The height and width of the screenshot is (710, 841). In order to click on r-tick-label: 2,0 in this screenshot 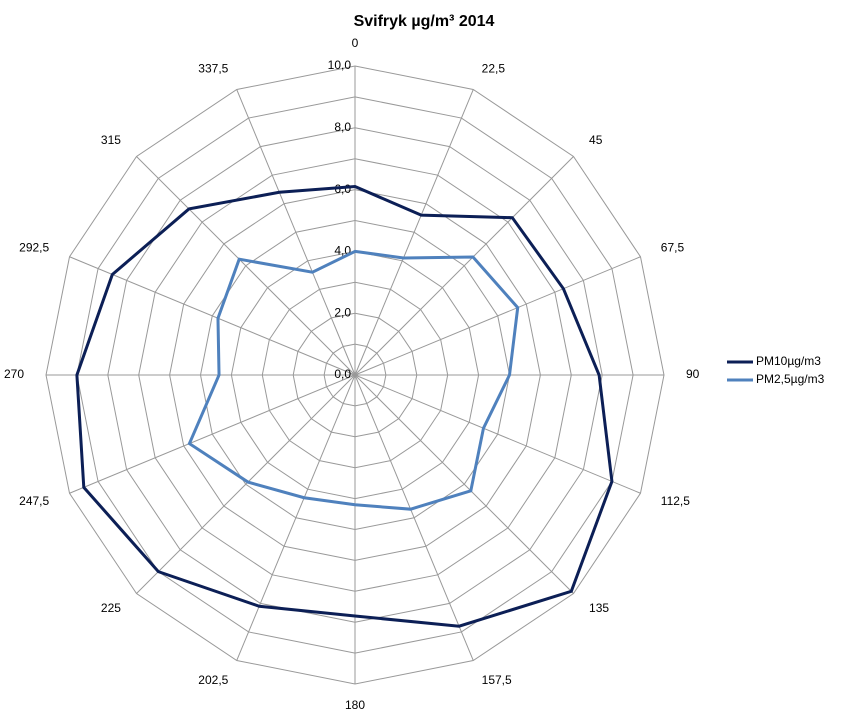, I will do `click(342, 312)`.